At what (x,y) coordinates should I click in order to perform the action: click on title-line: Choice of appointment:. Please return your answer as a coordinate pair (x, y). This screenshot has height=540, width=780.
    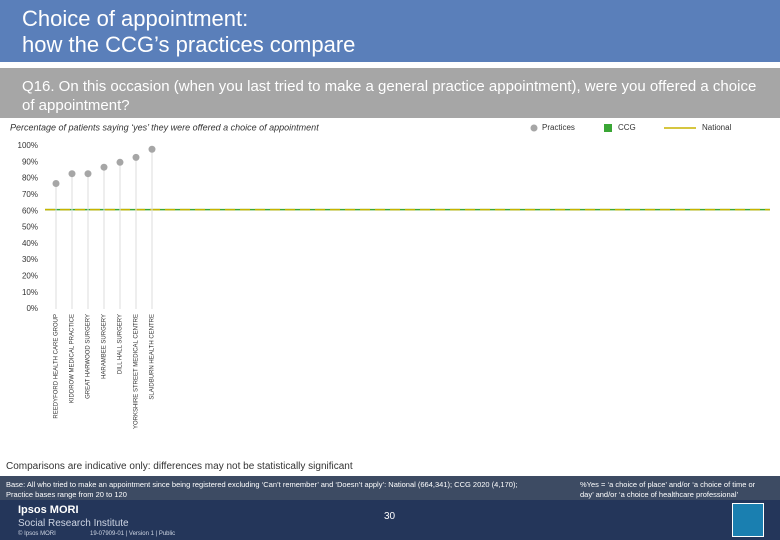
    Looking at the image, I should click on (135, 18).